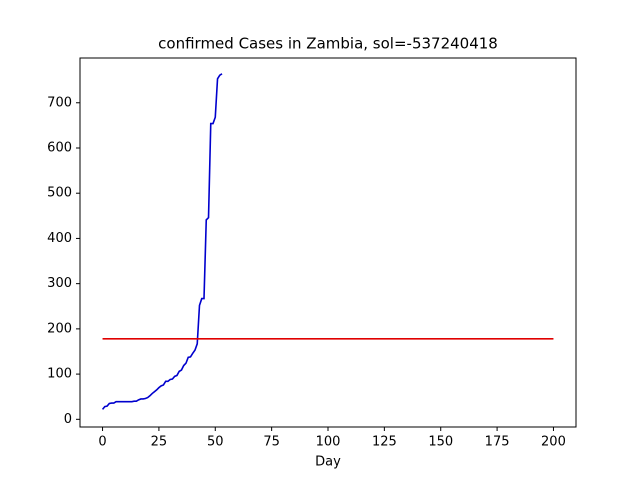 The width and height of the screenshot is (640, 480). What do you see at coordinates (59, 147) in the screenshot?
I see `y-tick-label: 600` at bounding box center [59, 147].